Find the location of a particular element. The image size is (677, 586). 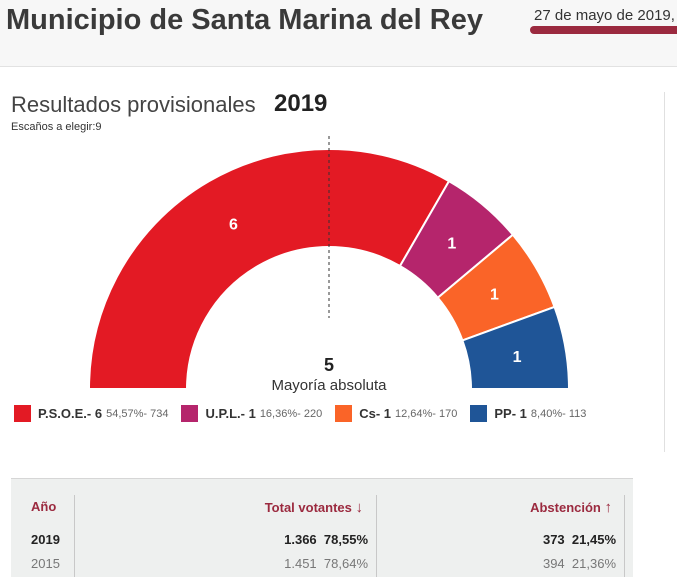

row-2019-abstention: 373 21,45% is located at coordinates (579, 539).